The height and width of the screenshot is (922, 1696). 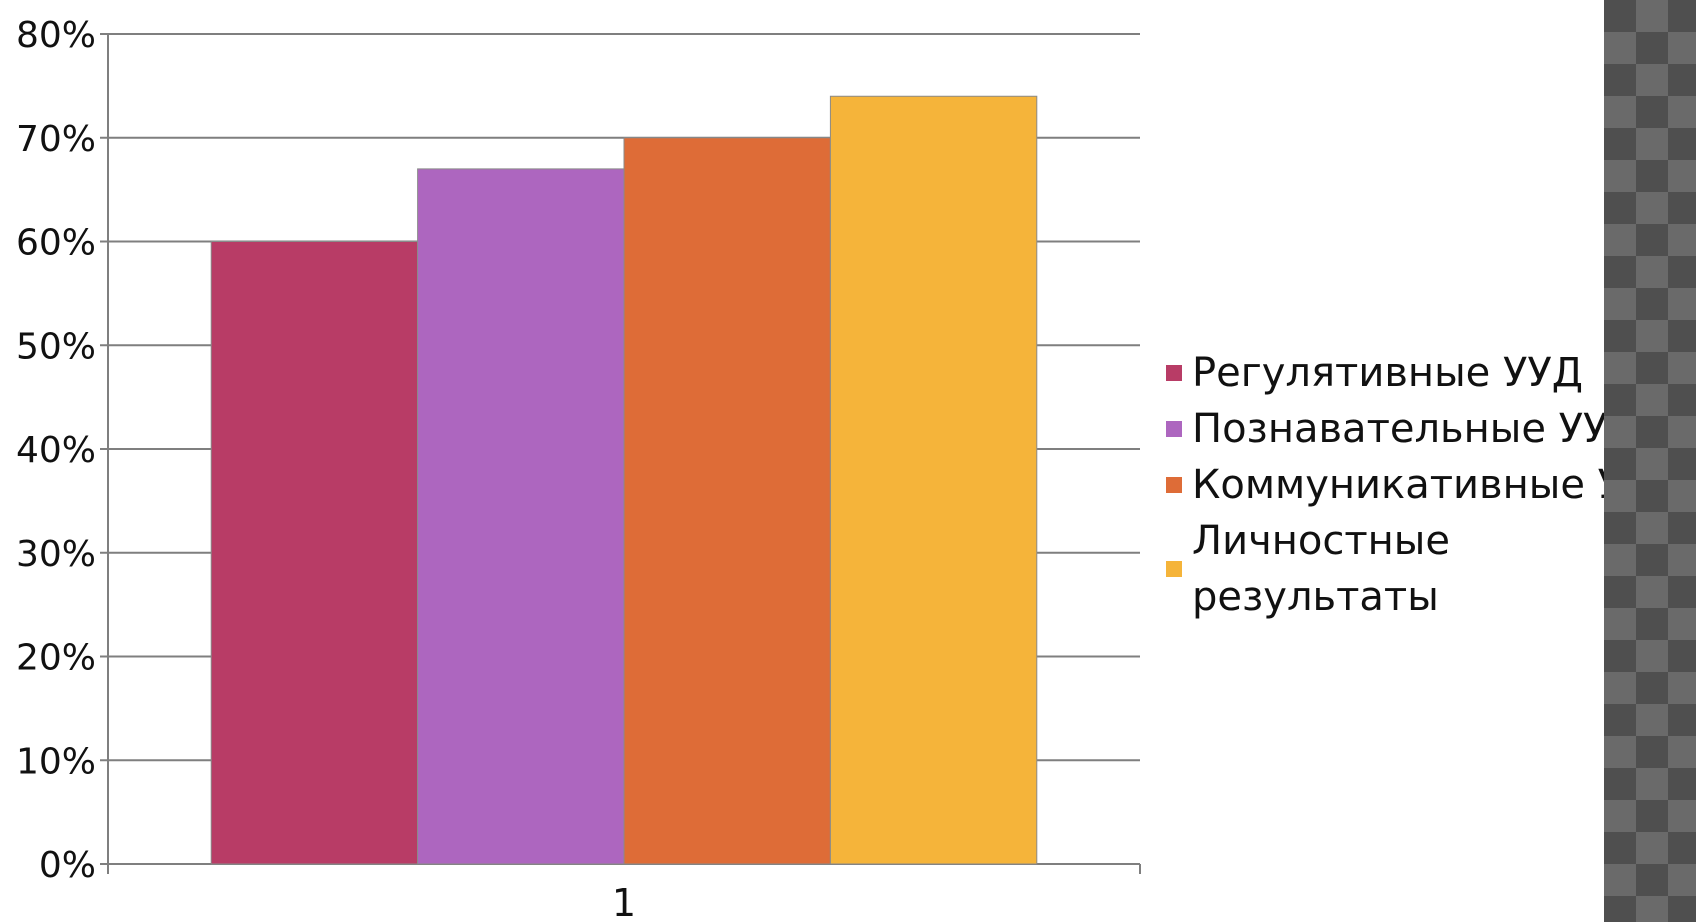 I want to click on y-tick-label: 70%, so click(x=56, y=139).